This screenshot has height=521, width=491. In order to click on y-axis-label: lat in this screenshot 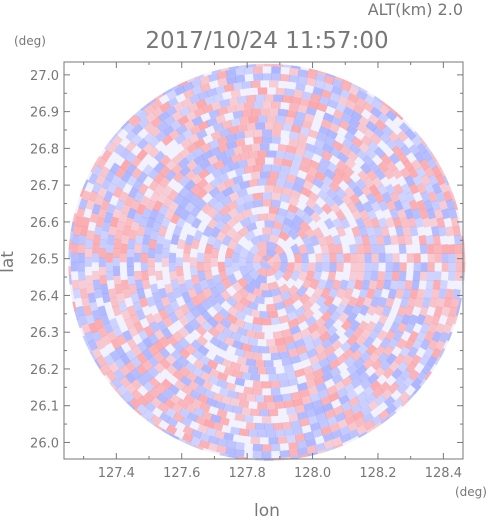, I will do `click(9, 262)`.